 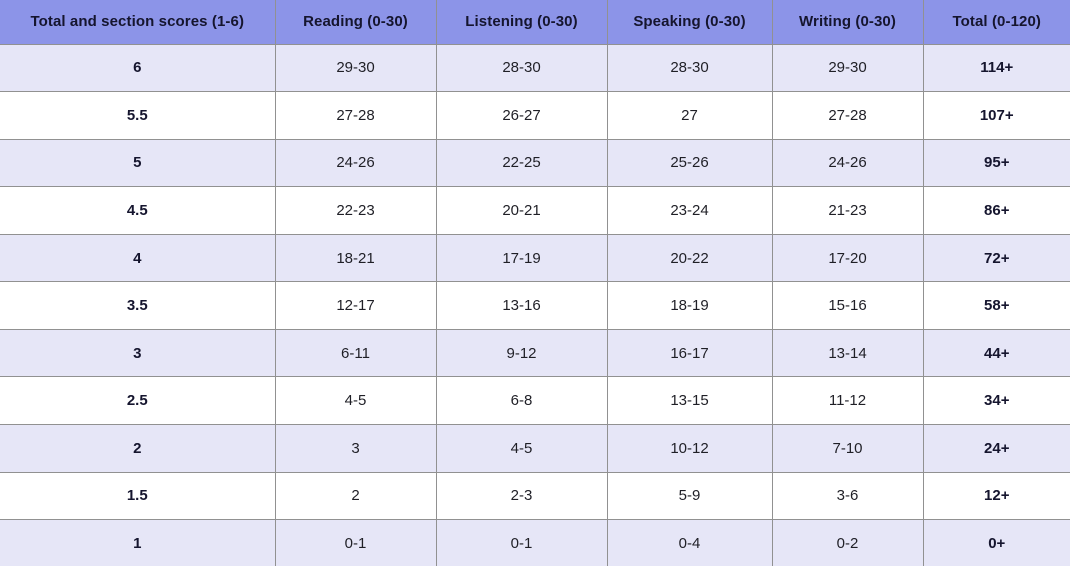 I want to click on listening-score-cell: 20-21, so click(x=521, y=210).